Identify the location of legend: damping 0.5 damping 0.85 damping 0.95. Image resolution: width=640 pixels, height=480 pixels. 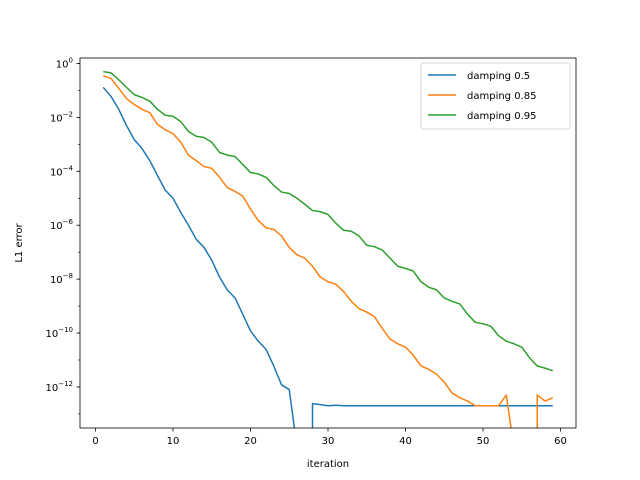
(495, 96).